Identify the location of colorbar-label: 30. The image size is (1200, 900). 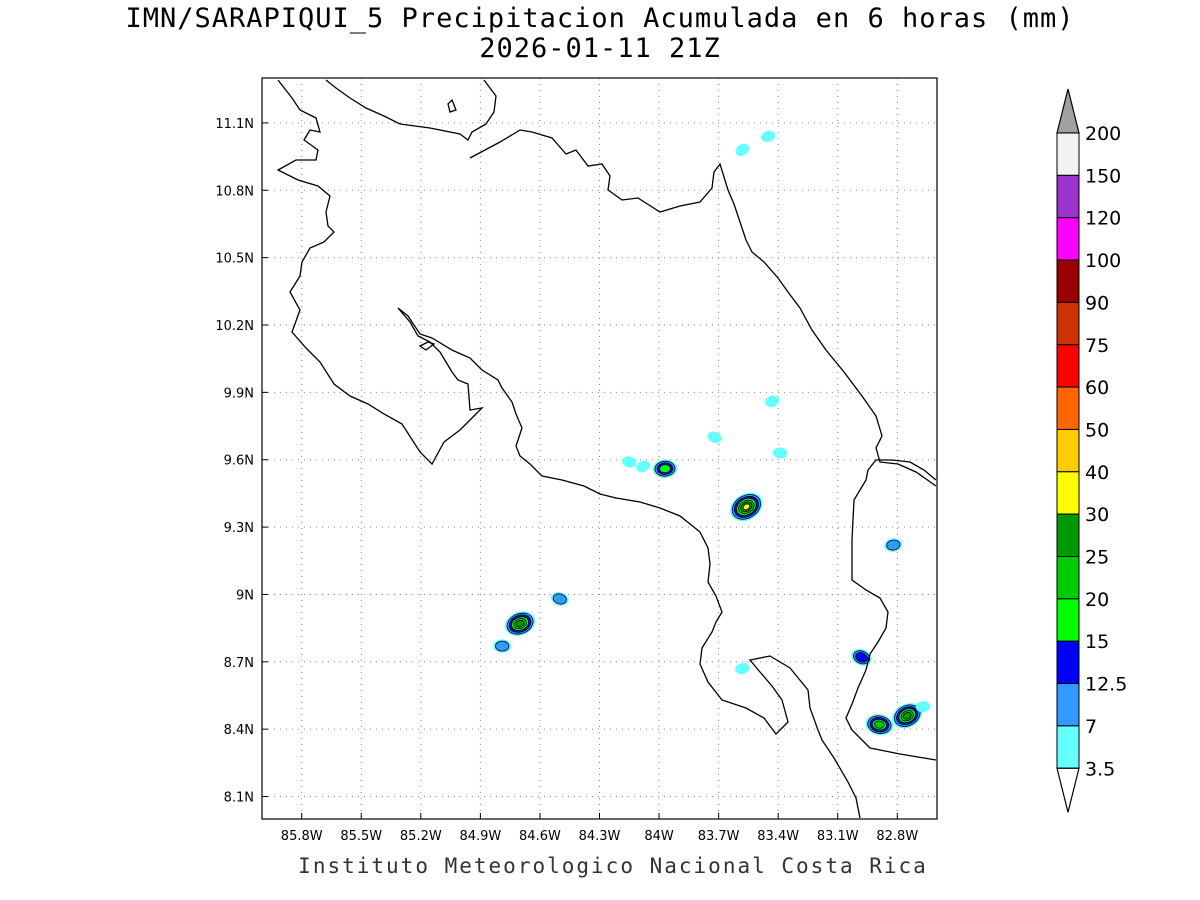
(1097, 515).